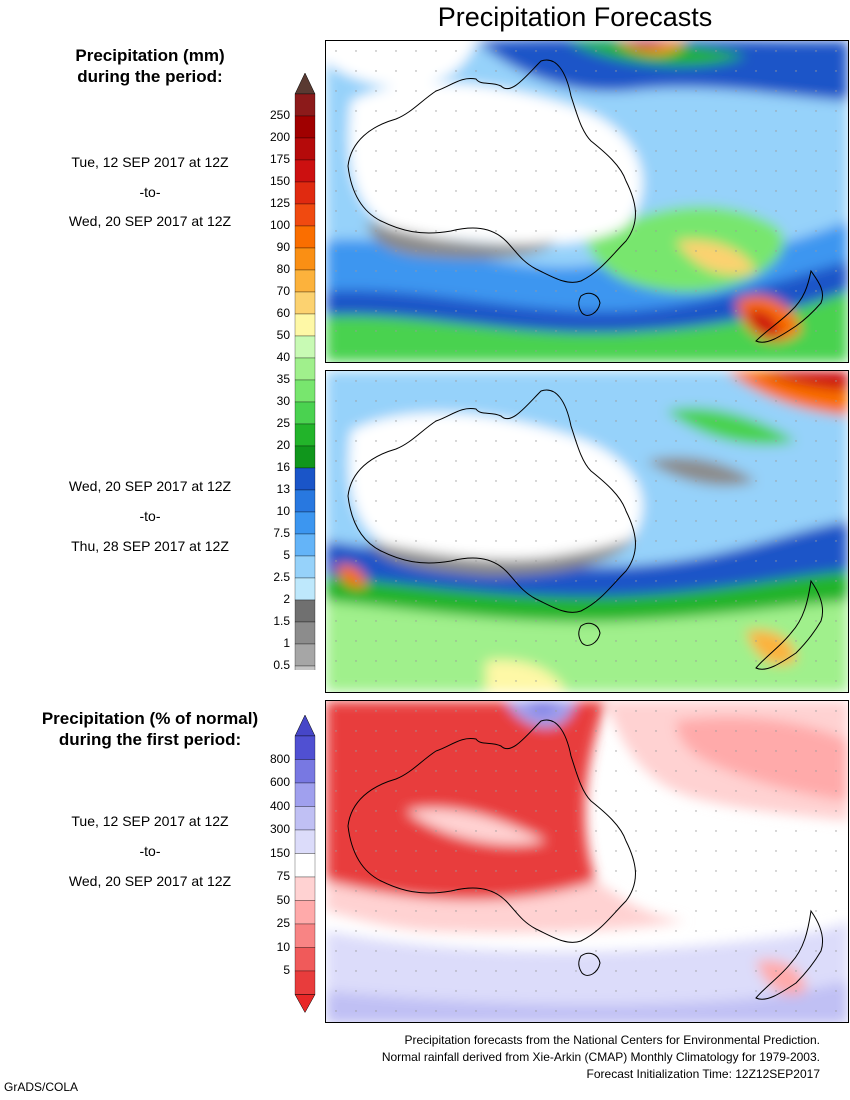 The image size is (850, 1100). What do you see at coordinates (283, 899) in the screenshot?
I see `colorbar-pct-tick-label: 50` at bounding box center [283, 899].